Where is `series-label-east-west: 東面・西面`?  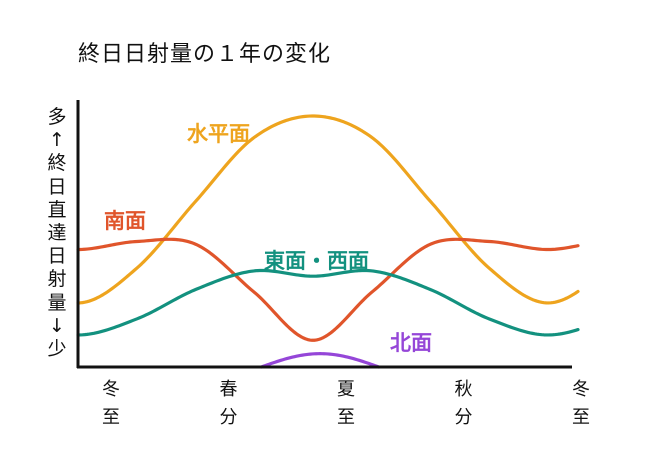
series-label-east-west: 東面・西面 is located at coordinates (316, 261).